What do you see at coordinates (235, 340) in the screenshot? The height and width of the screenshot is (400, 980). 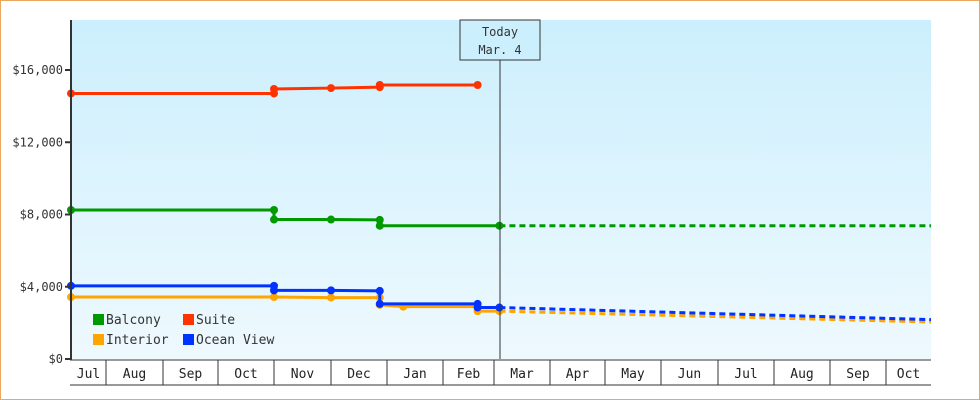 I see `legend-label: Ocean View` at bounding box center [235, 340].